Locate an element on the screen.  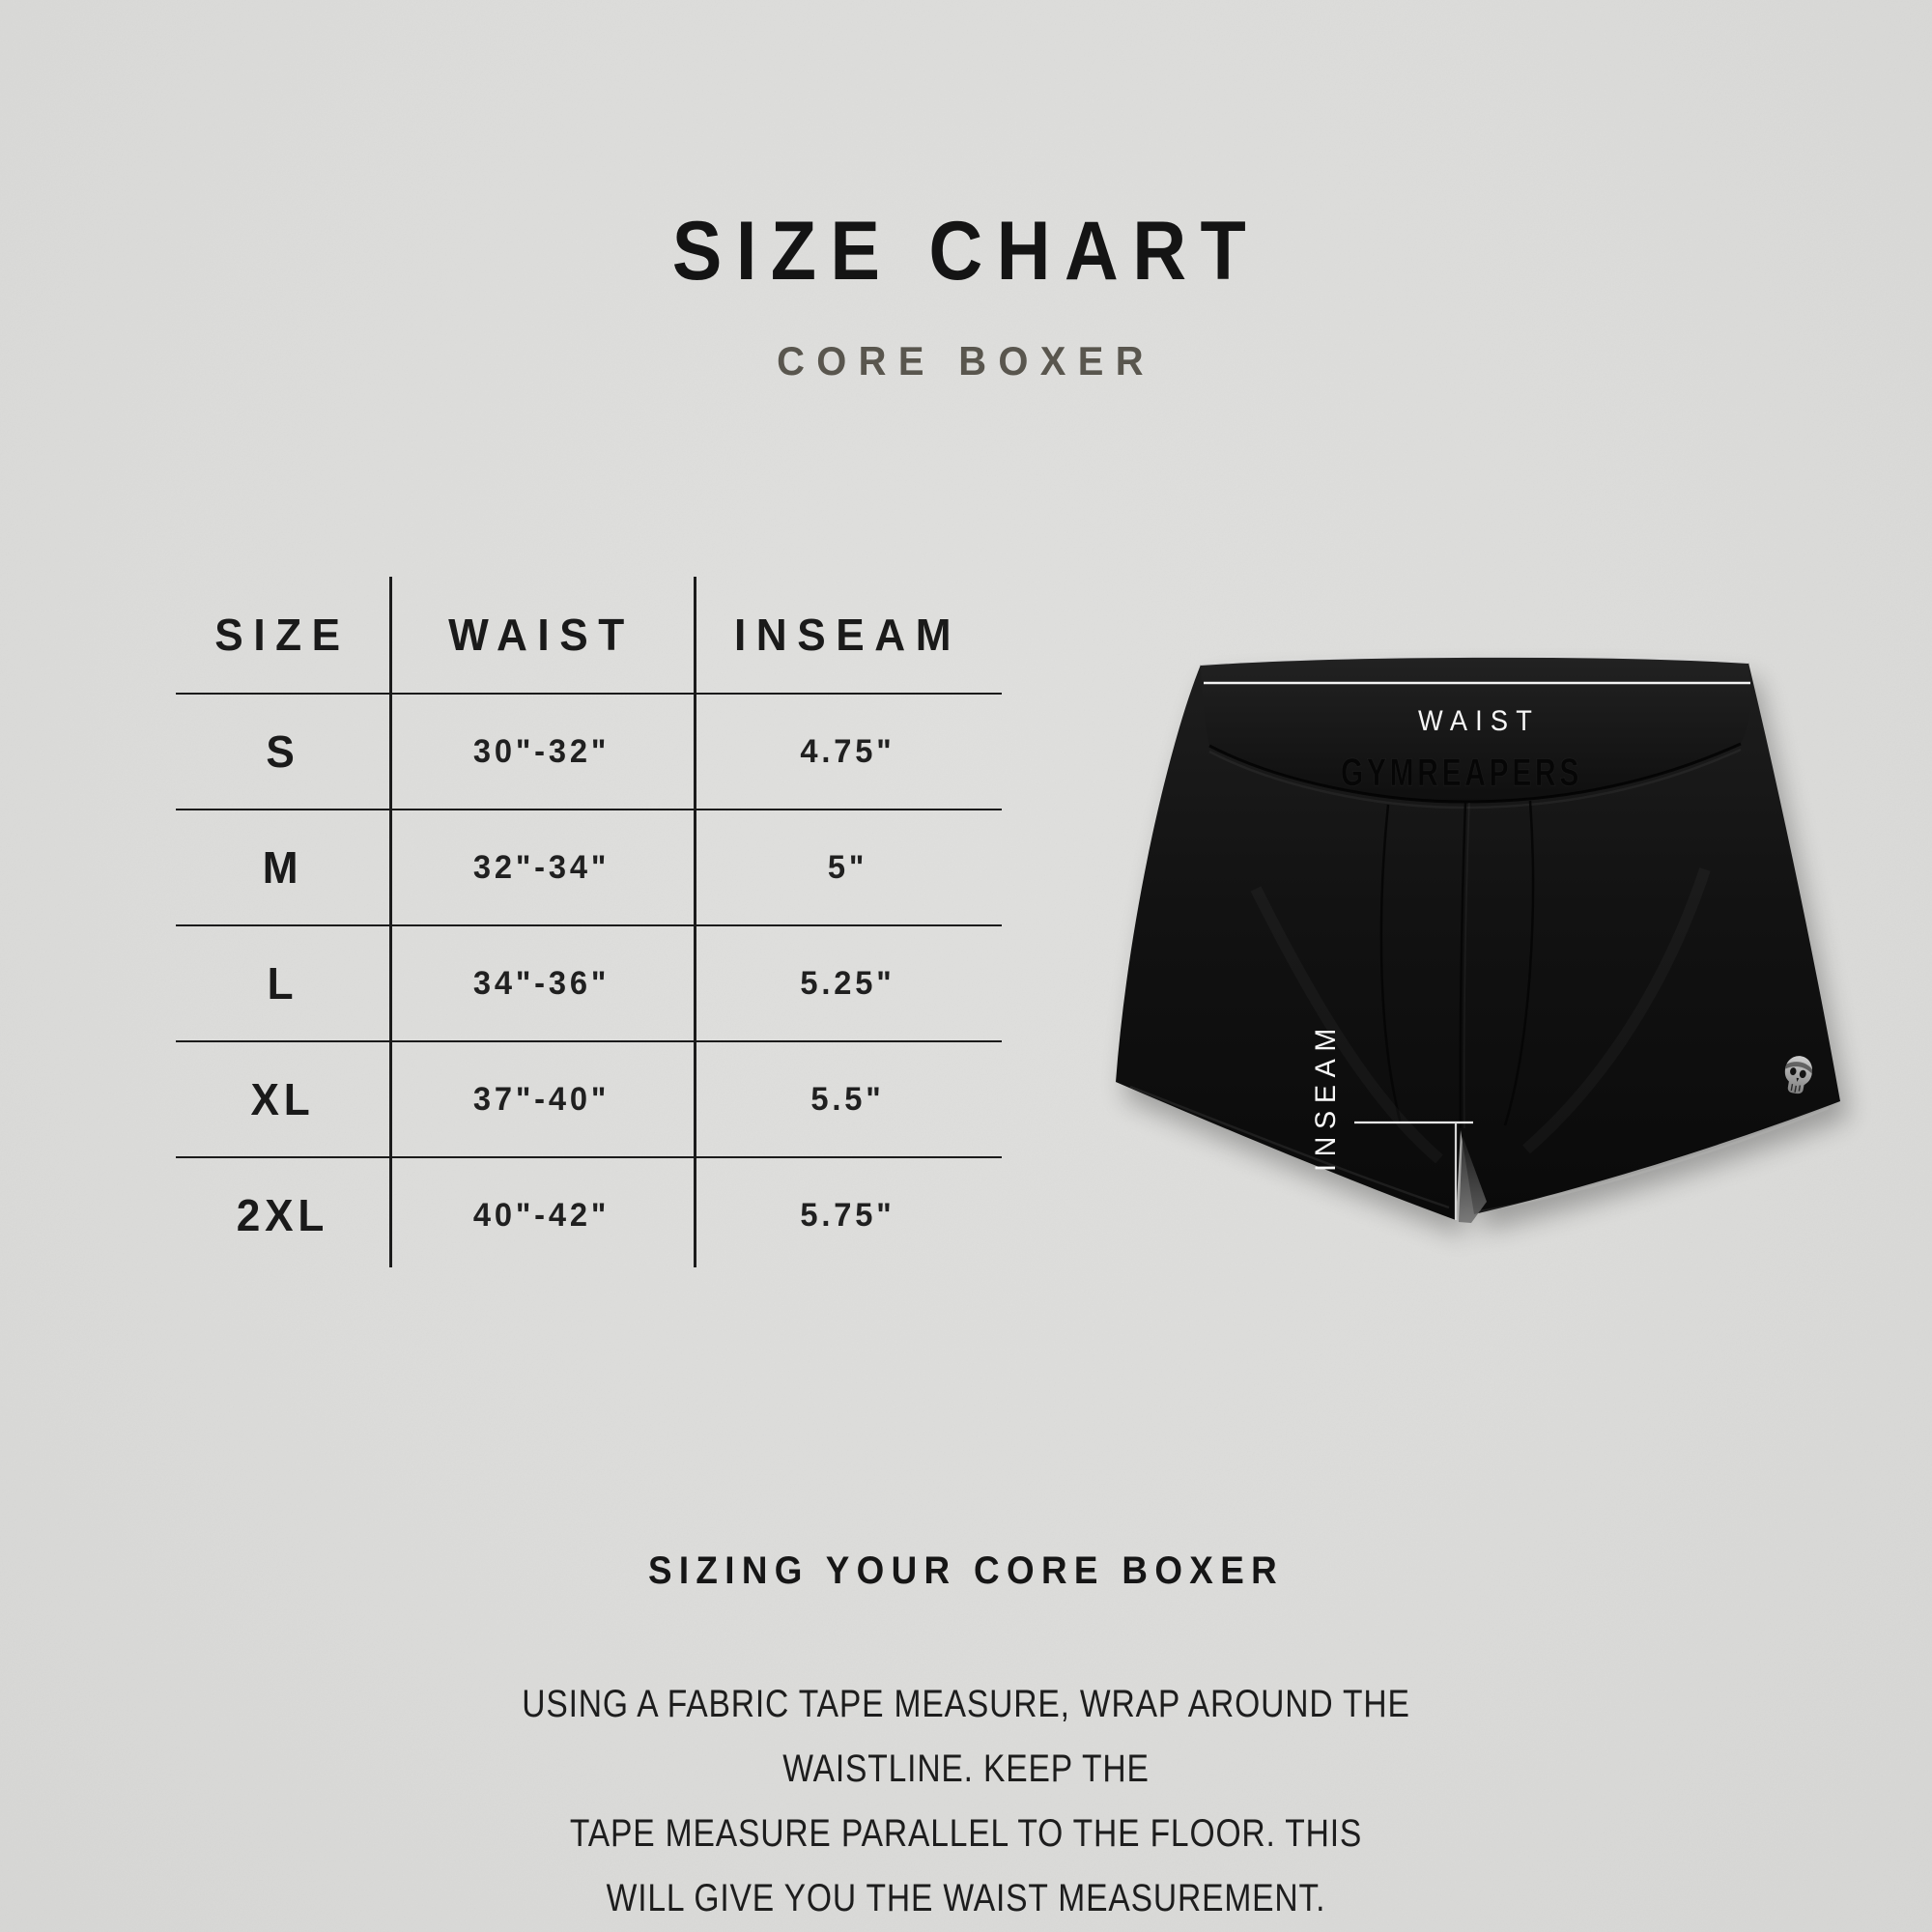
table-row: S 30"-32" 4.75" is located at coordinates (589, 751).